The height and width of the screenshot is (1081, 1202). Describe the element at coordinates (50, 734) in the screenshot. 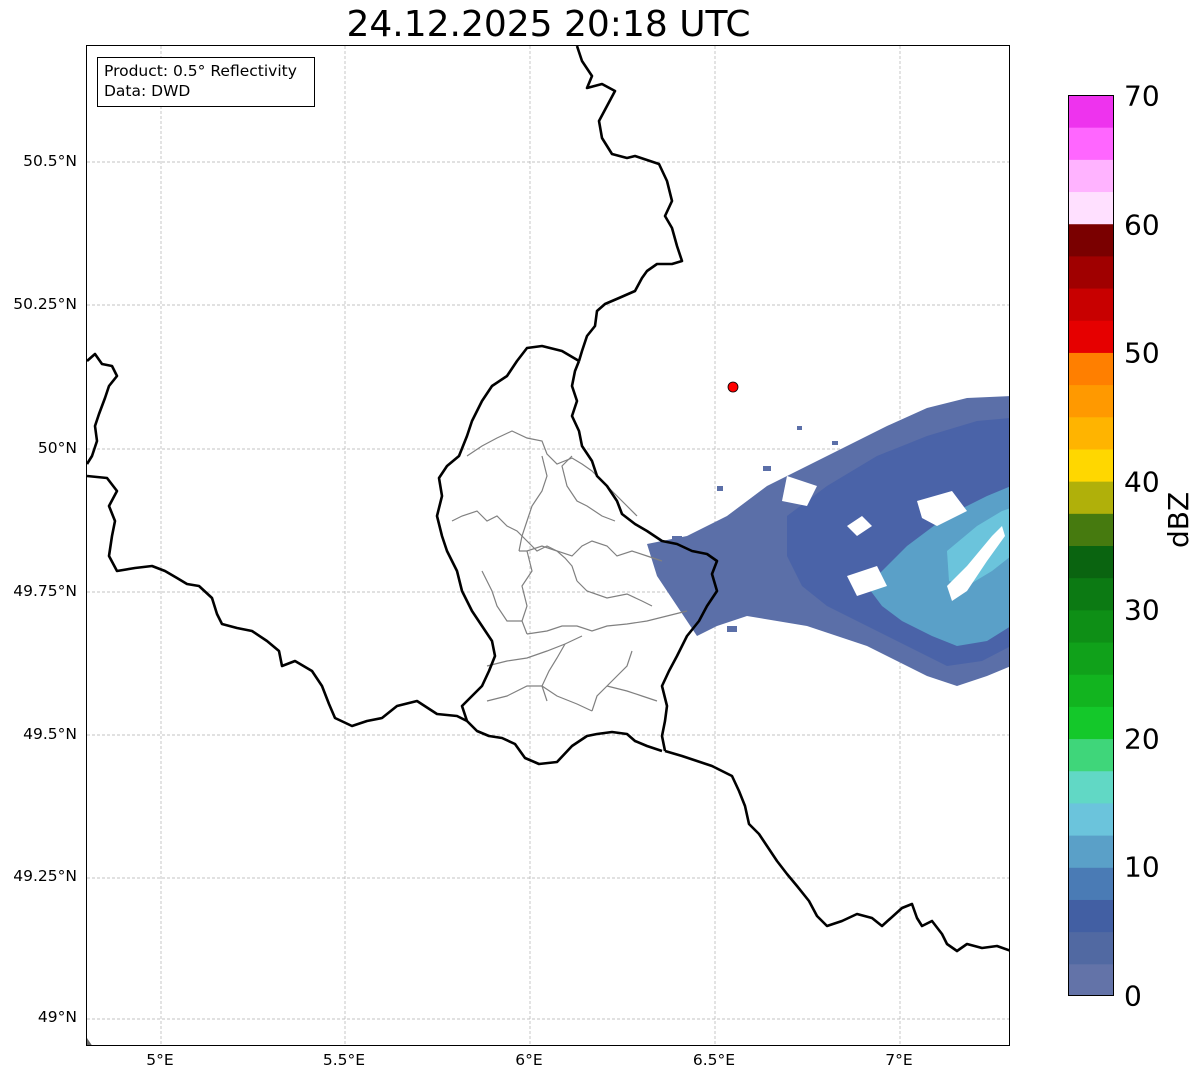

I see `lat-tick-label: 49.5°N` at that location.